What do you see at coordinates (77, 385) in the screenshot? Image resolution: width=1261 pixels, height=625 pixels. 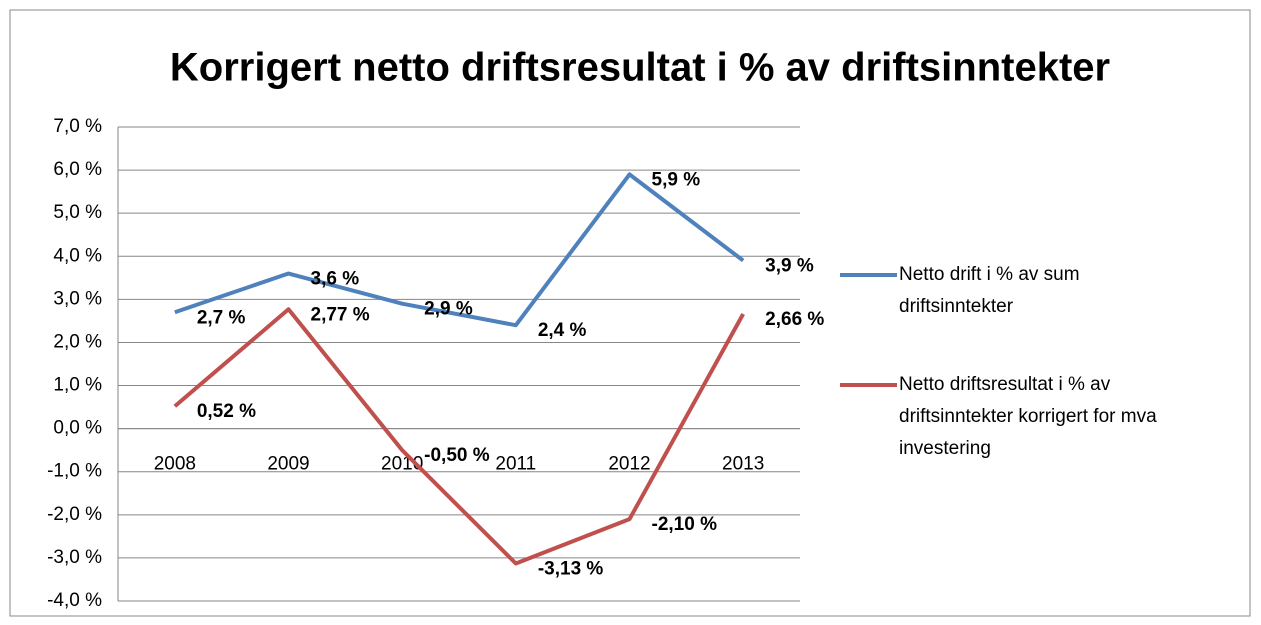 I see `y-tick-label: 1,0 %` at bounding box center [77, 385].